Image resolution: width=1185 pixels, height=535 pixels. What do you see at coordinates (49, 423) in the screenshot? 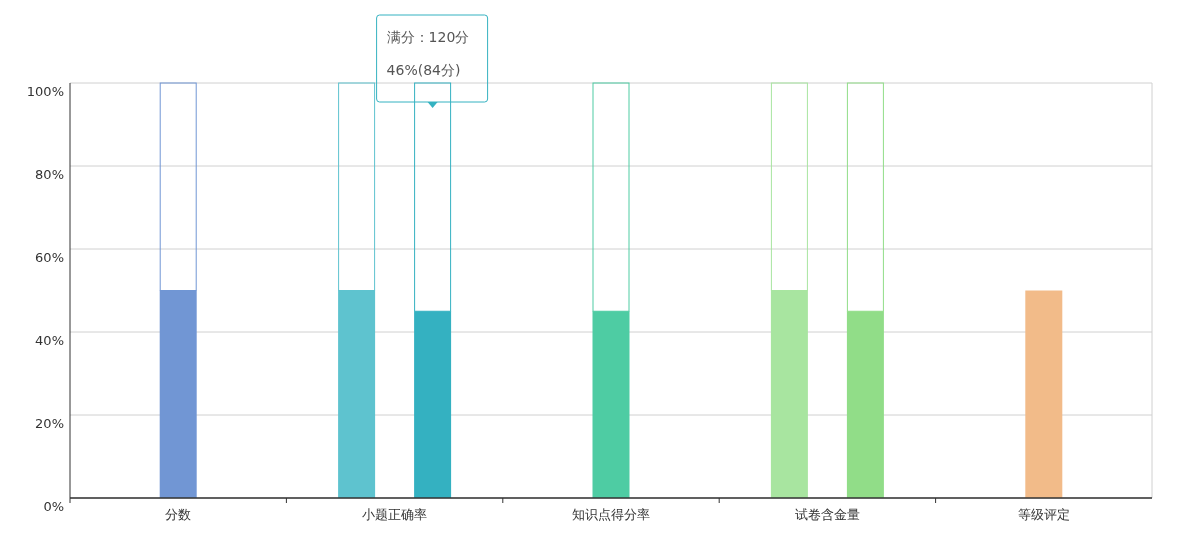
I see `y-tick-label: 20%` at bounding box center [49, 423].